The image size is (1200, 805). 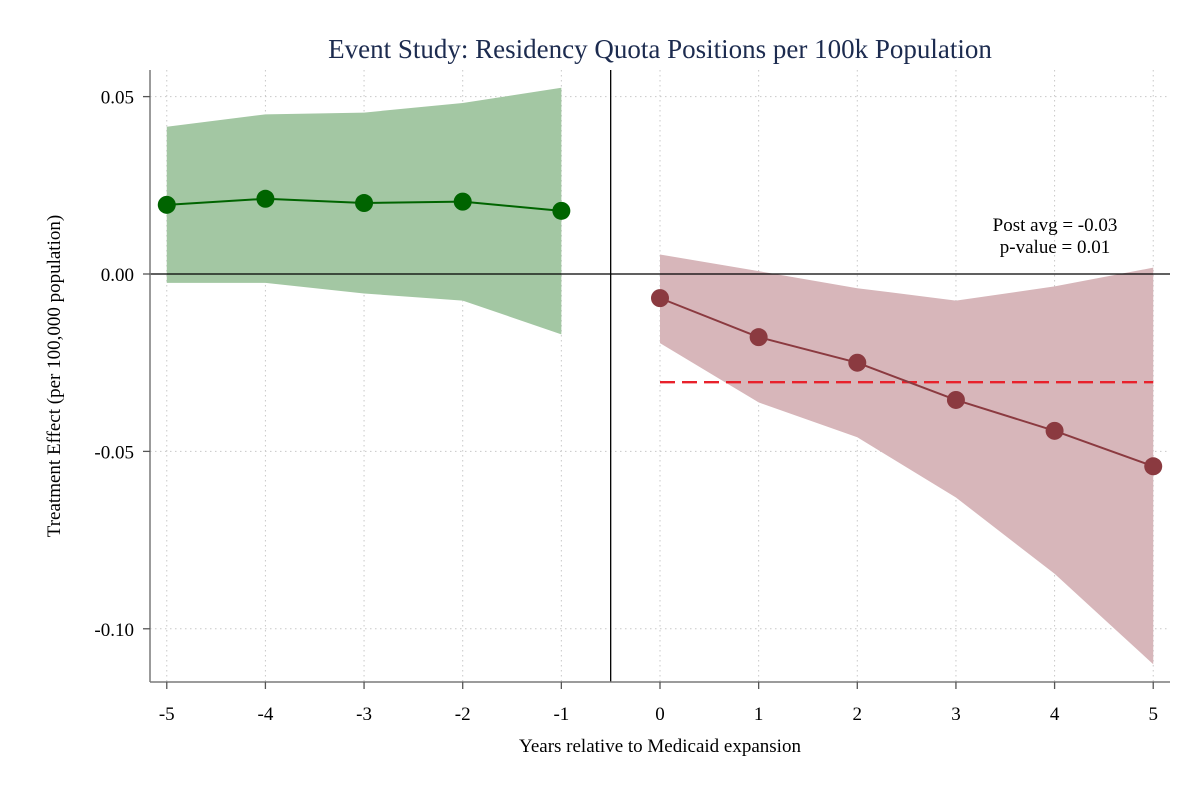 What do you see at coordinates (266, 714) in the screenshot?
I see `x-tick-label: -4` at bounding box center [266, 714].